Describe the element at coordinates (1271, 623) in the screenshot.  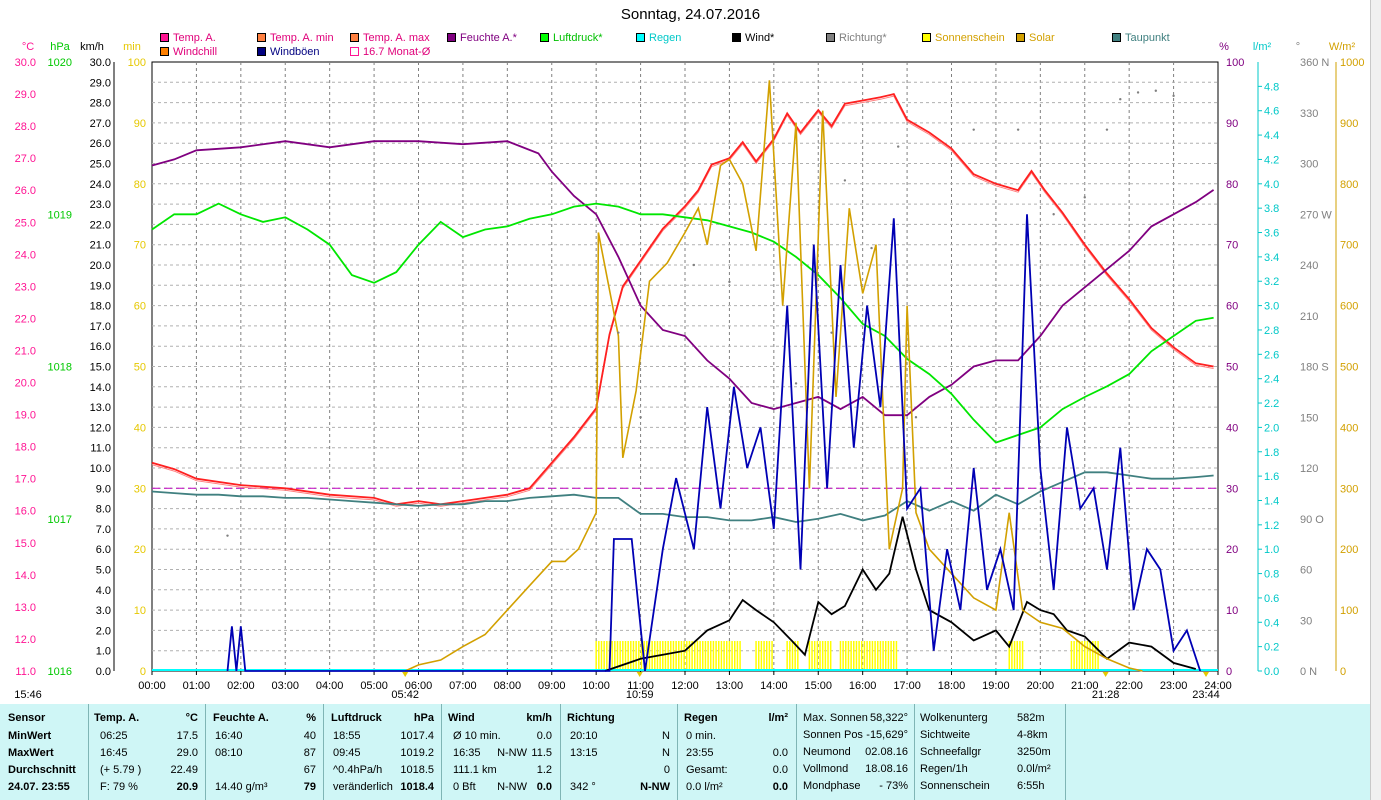
I see `rain-axis-tick: 0.4` at that location.